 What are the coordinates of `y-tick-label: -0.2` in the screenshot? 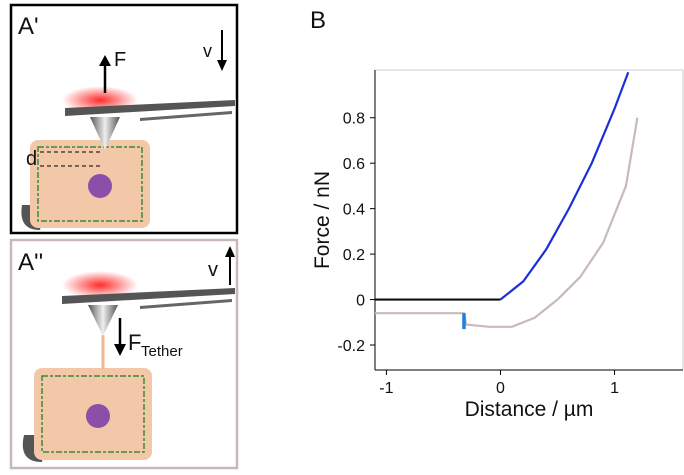 It's located at (351, 346).